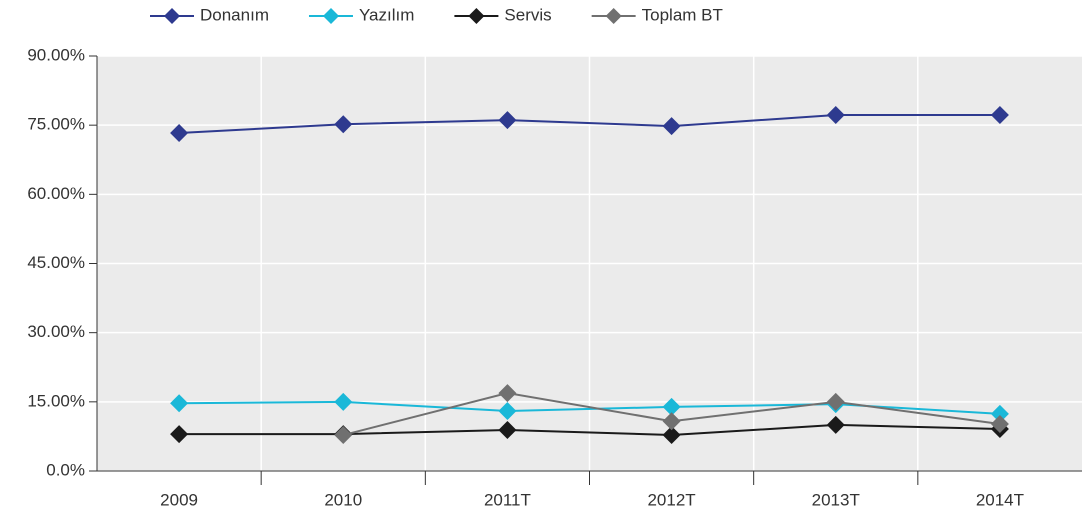  I want to click on y-tick-label: 45.00%, so click(56, 262).